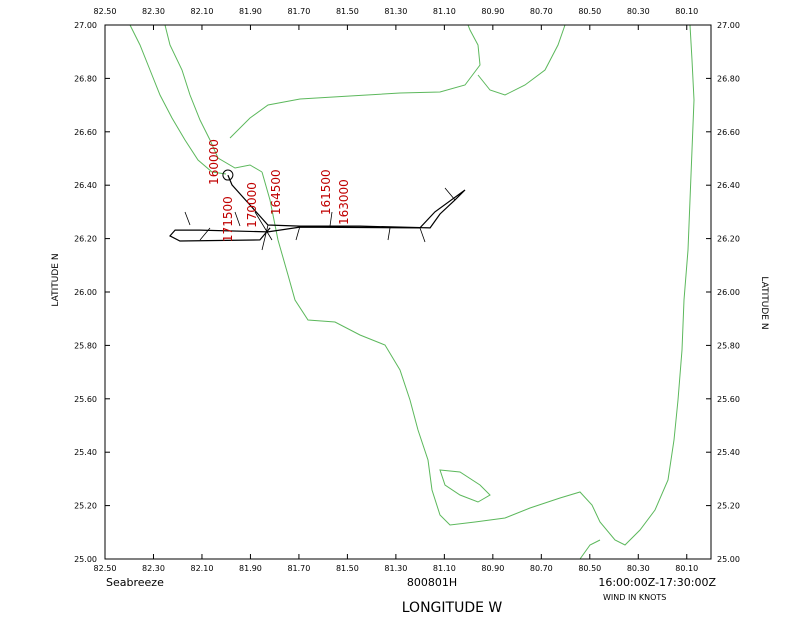  Describe the element at coordinates (252, 205) in the screenshot. I see `time-label: 170000` at that location.